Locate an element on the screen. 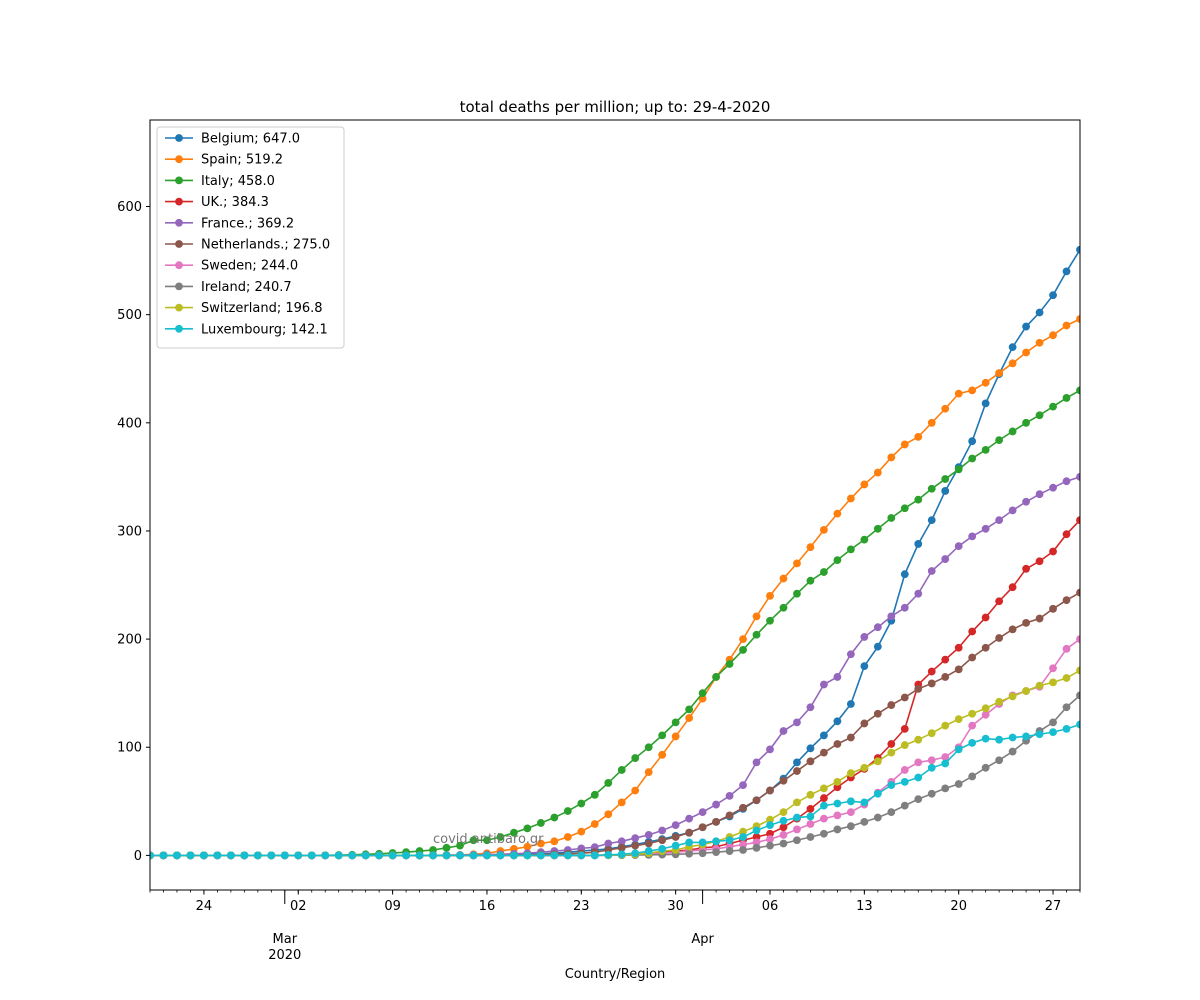 This screenshot has height=1000, width=1200. legend-label: France.; 369.2 is located at coordinates (247, 223).